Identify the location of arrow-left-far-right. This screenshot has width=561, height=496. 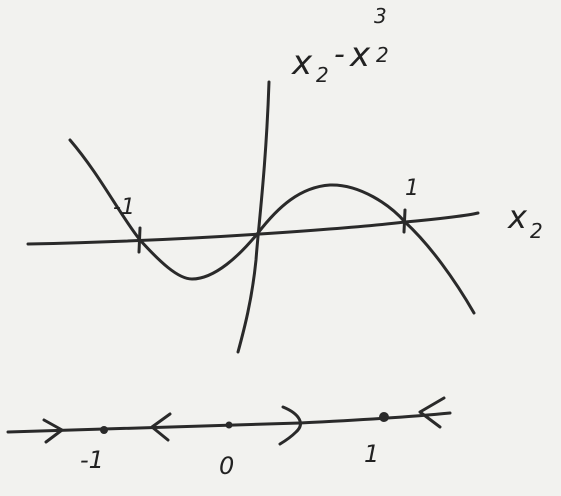
(432, 412).